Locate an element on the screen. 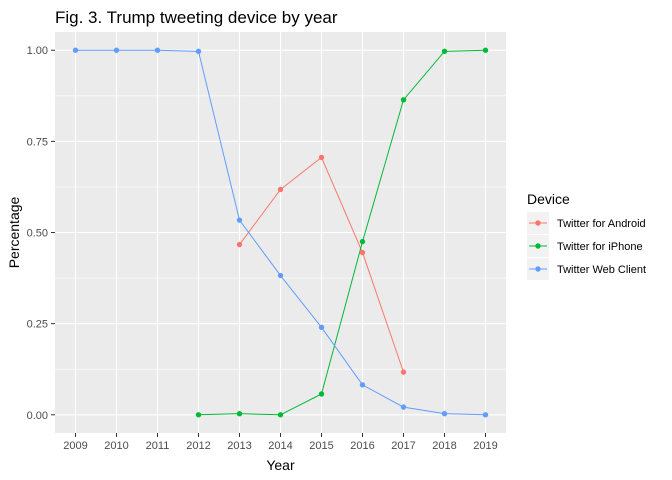  legend-label: Twitter for iPhone is located at coordinates (600, 247).